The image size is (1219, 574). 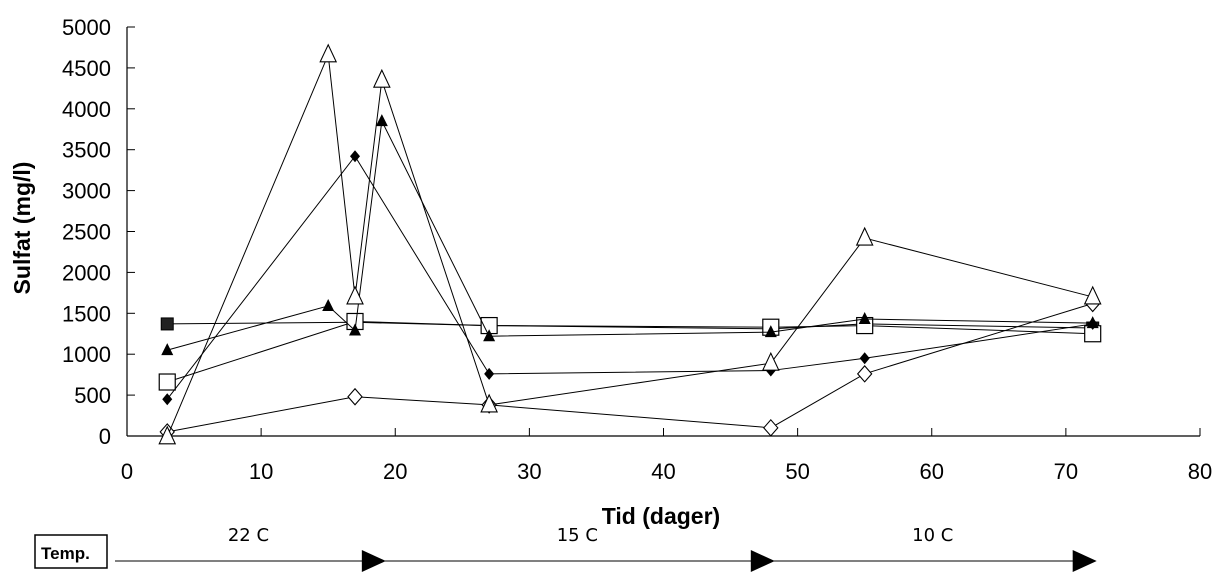 What do you see at coordinates (932, 535) in the screenshot?
I see `temp-segment-label: 10 C` at bounding box center [932, 535].